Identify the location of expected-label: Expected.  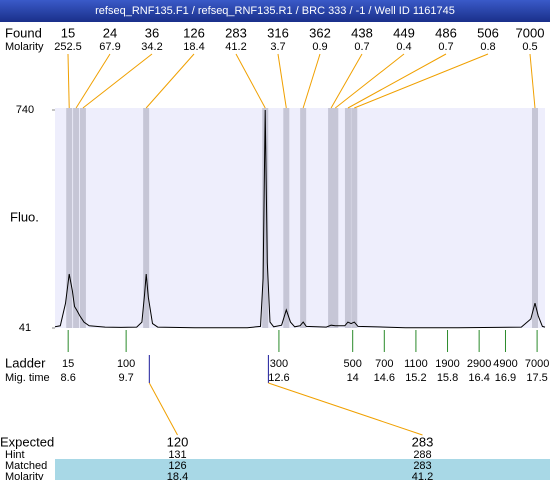
(27, 441).